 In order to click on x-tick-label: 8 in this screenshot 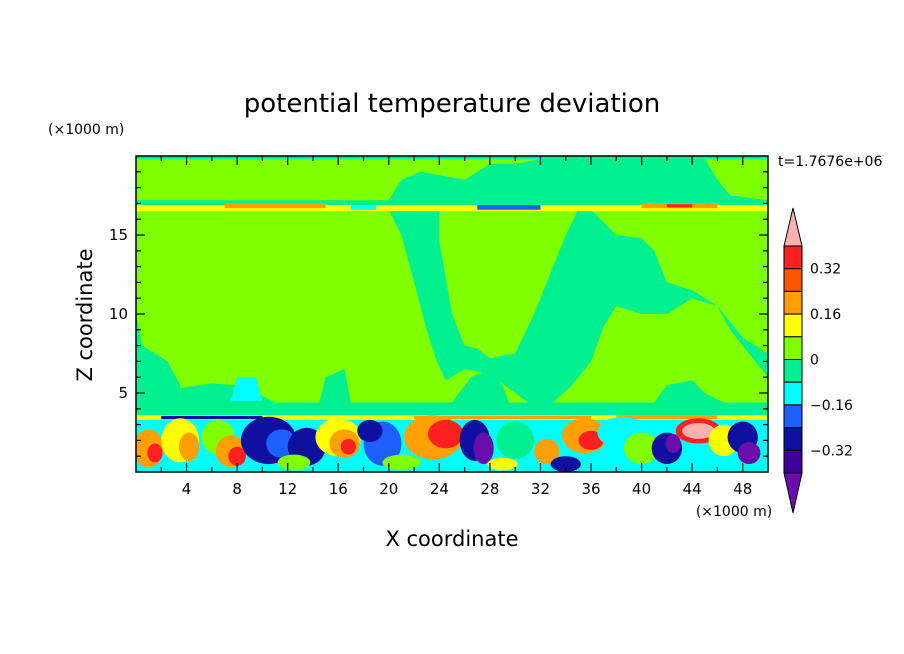, I will do `click(237, 489)`.